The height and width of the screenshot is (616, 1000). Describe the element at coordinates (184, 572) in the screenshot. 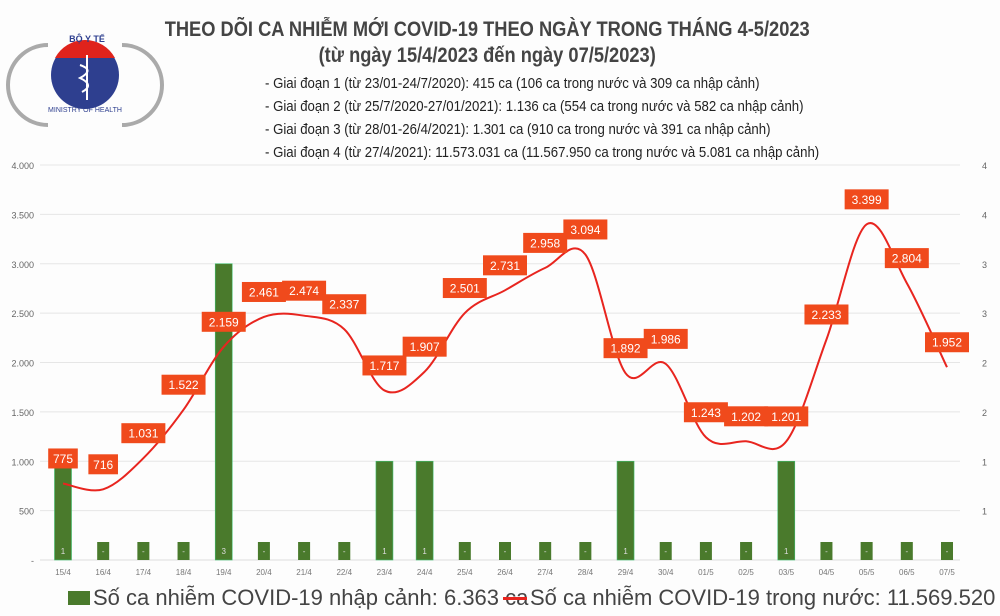

I see `x-tick-label: 18/4` at that location.